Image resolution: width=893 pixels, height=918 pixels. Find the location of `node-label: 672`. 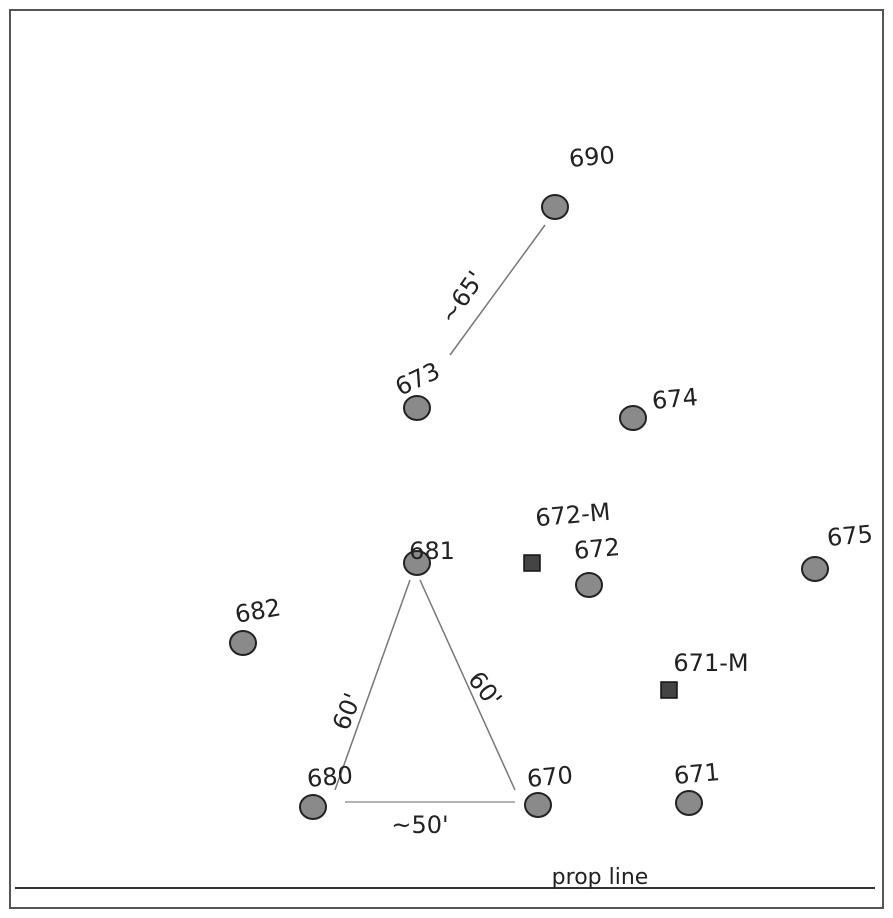

node-label: 672 is located at coordinates (597, 549).